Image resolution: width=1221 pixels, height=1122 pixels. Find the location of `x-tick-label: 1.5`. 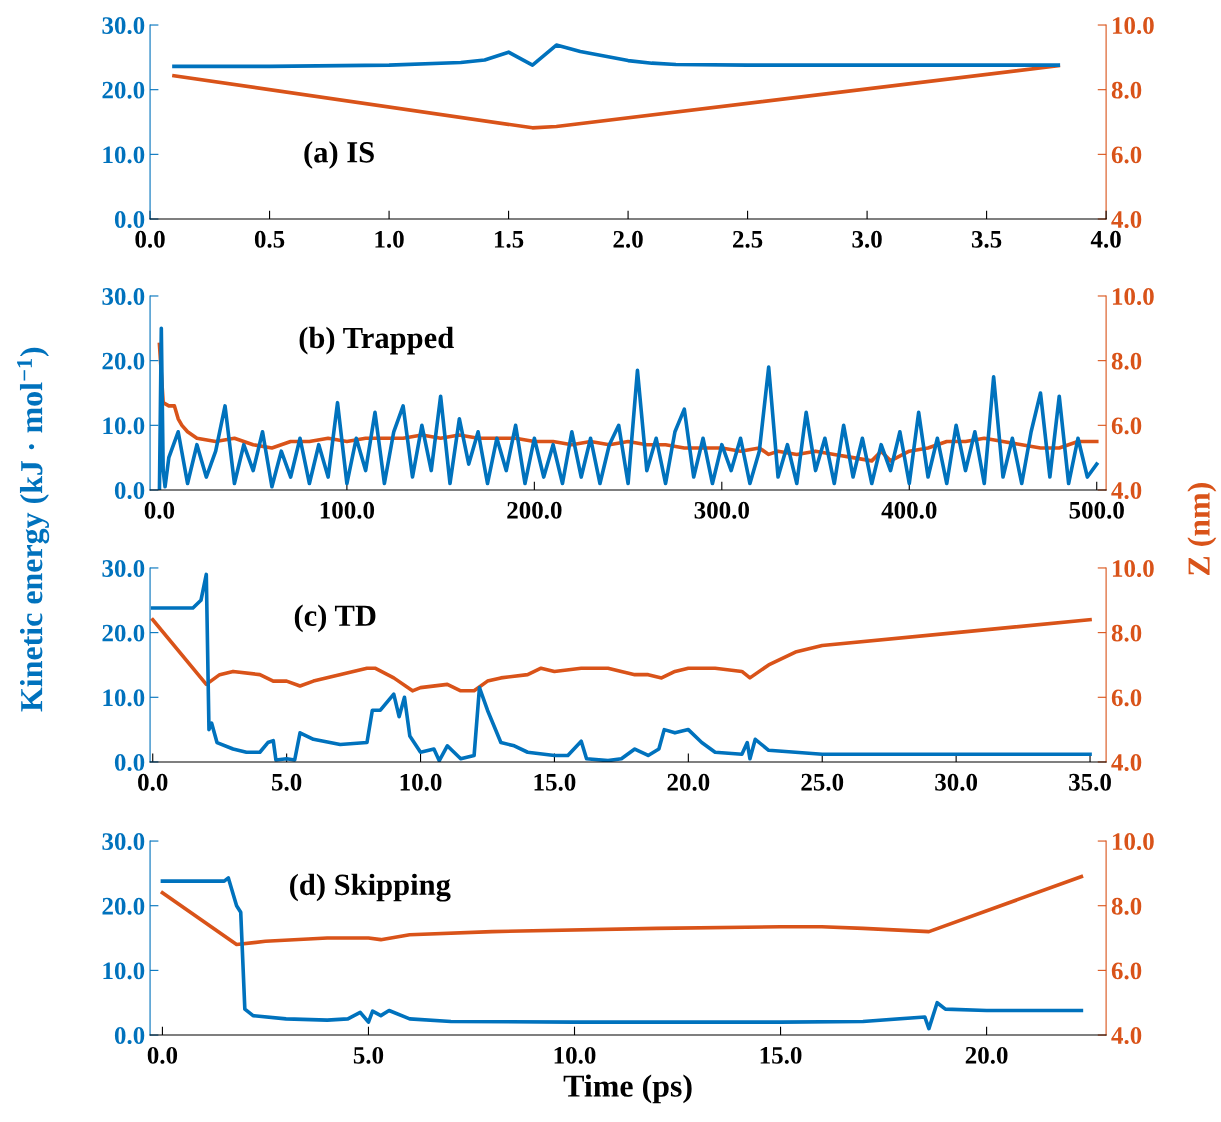

x-tick-label: 1.5 is located at coordinates (509, 239).